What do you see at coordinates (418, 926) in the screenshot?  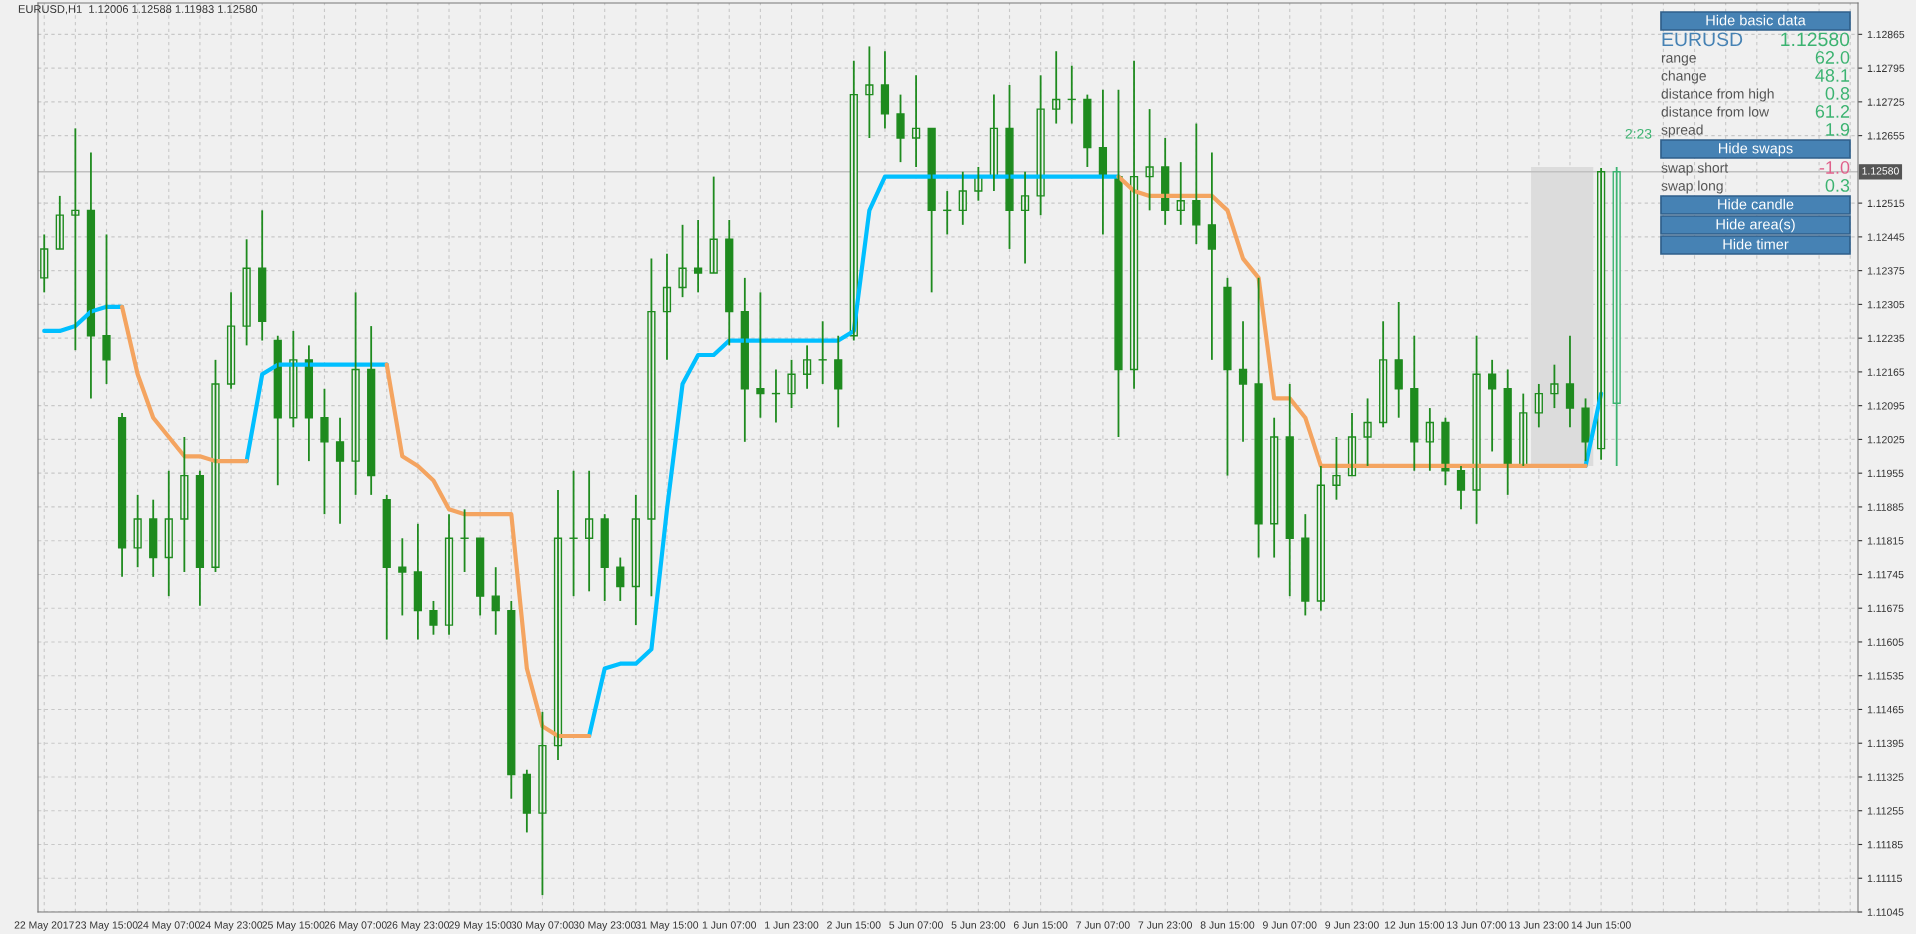 I see `x-tick-label: 26 May 23:00` at bounding box center [418, 926].